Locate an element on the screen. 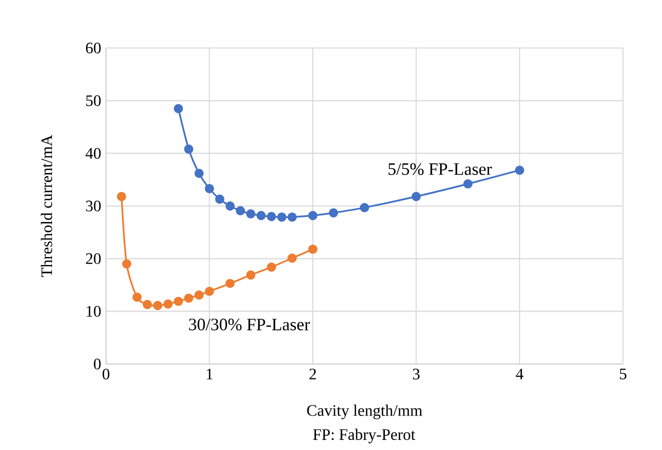 The height and width of the screenshot is (450, 662). y-tick-label: 50 is located at coordinates (93, 100).